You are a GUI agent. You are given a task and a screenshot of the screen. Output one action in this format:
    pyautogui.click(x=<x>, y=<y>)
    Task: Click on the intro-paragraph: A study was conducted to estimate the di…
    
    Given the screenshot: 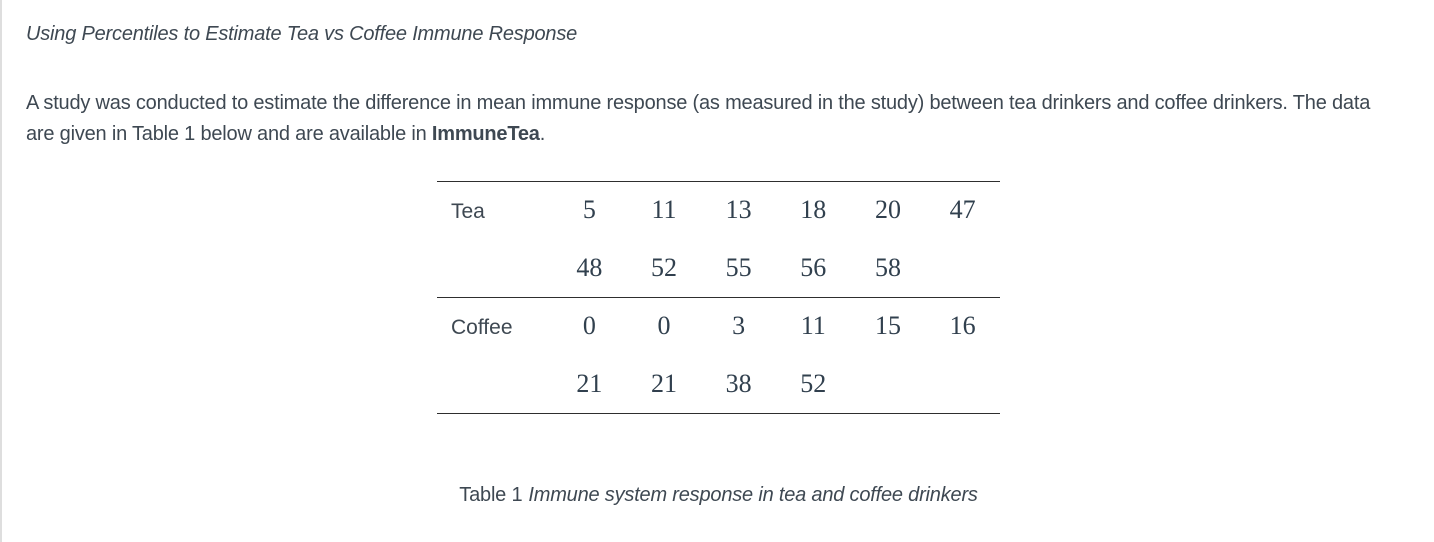 What is the action you would take?
    pyautogui.click(x=706, y=119)
    